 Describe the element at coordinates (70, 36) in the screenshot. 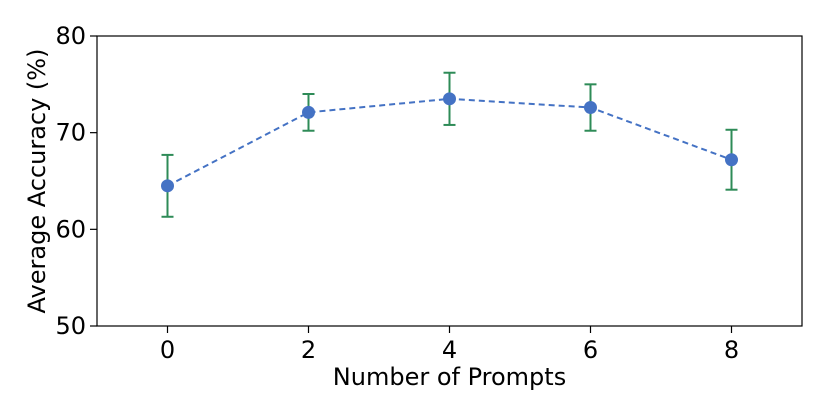

I see `y-tick-label: 80` at that location.